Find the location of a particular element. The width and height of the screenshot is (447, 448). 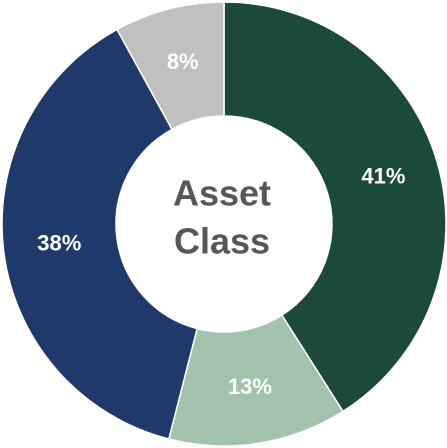

value-label: 13% is located at coordinates (250, 386).